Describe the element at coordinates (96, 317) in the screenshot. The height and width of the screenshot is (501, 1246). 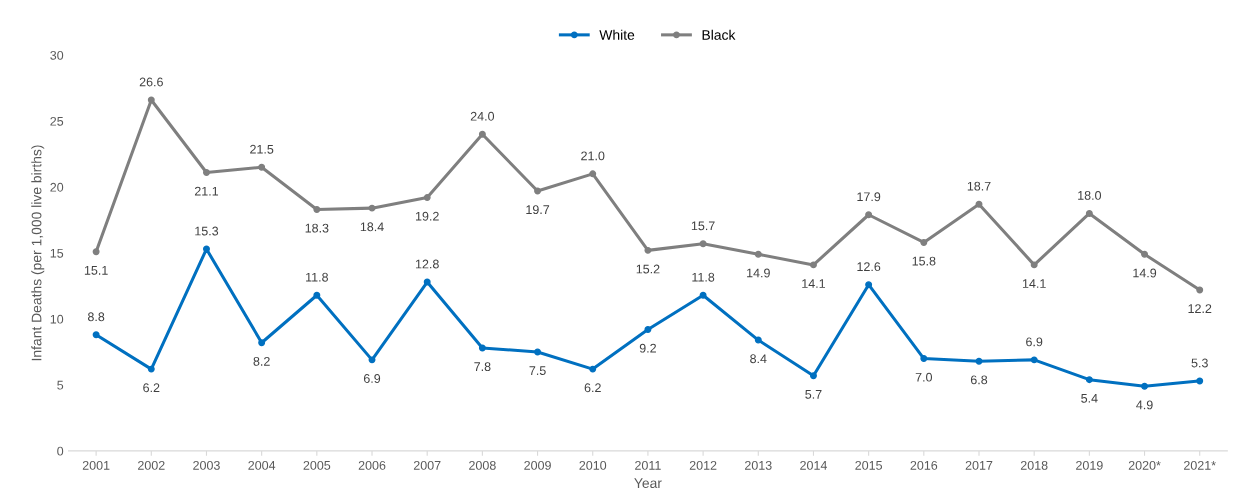
I see `data-label: 8.8` at that location.